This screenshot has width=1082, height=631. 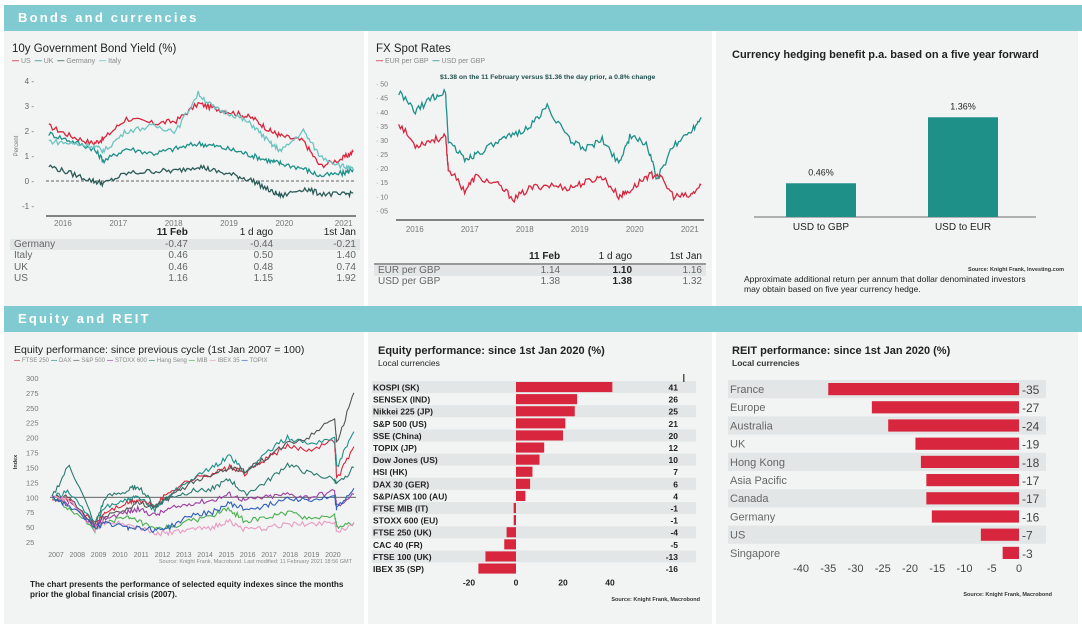 I want to click on y-tick-label: 0 -, so click(x=30, y=181).